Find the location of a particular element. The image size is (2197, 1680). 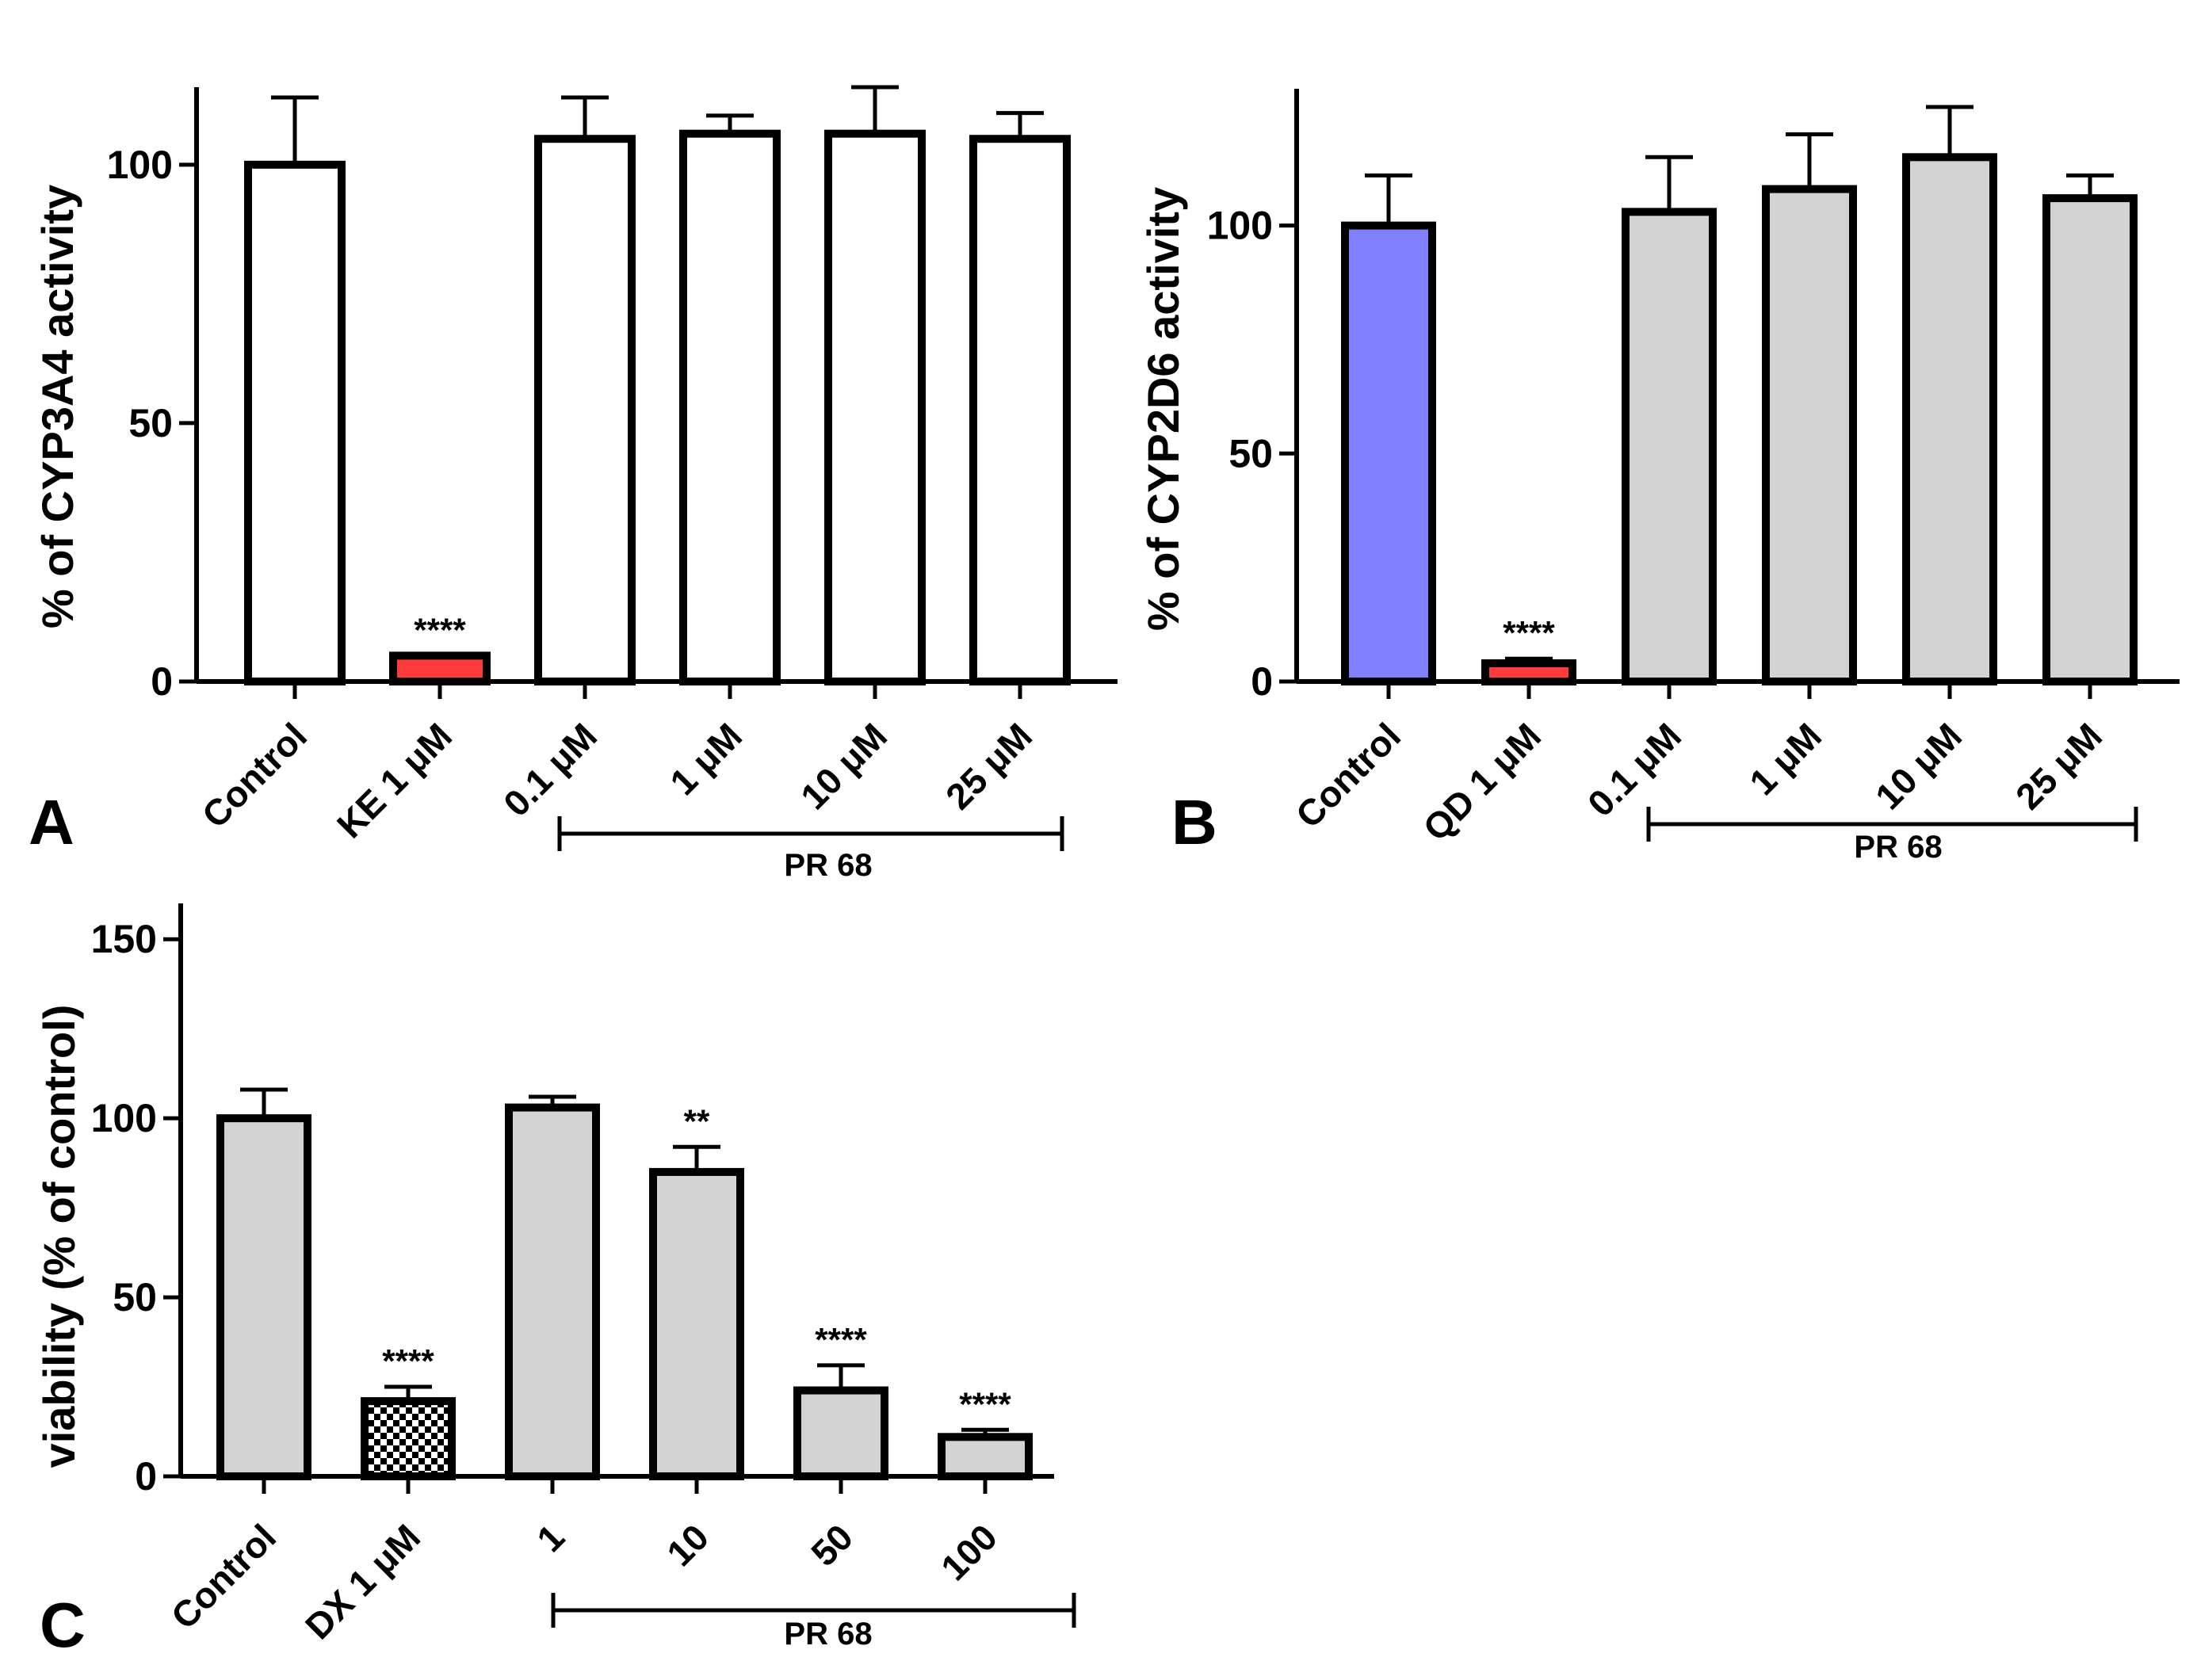

panel-b-category-label: 10 μM is located at coordinates (1918, 766).